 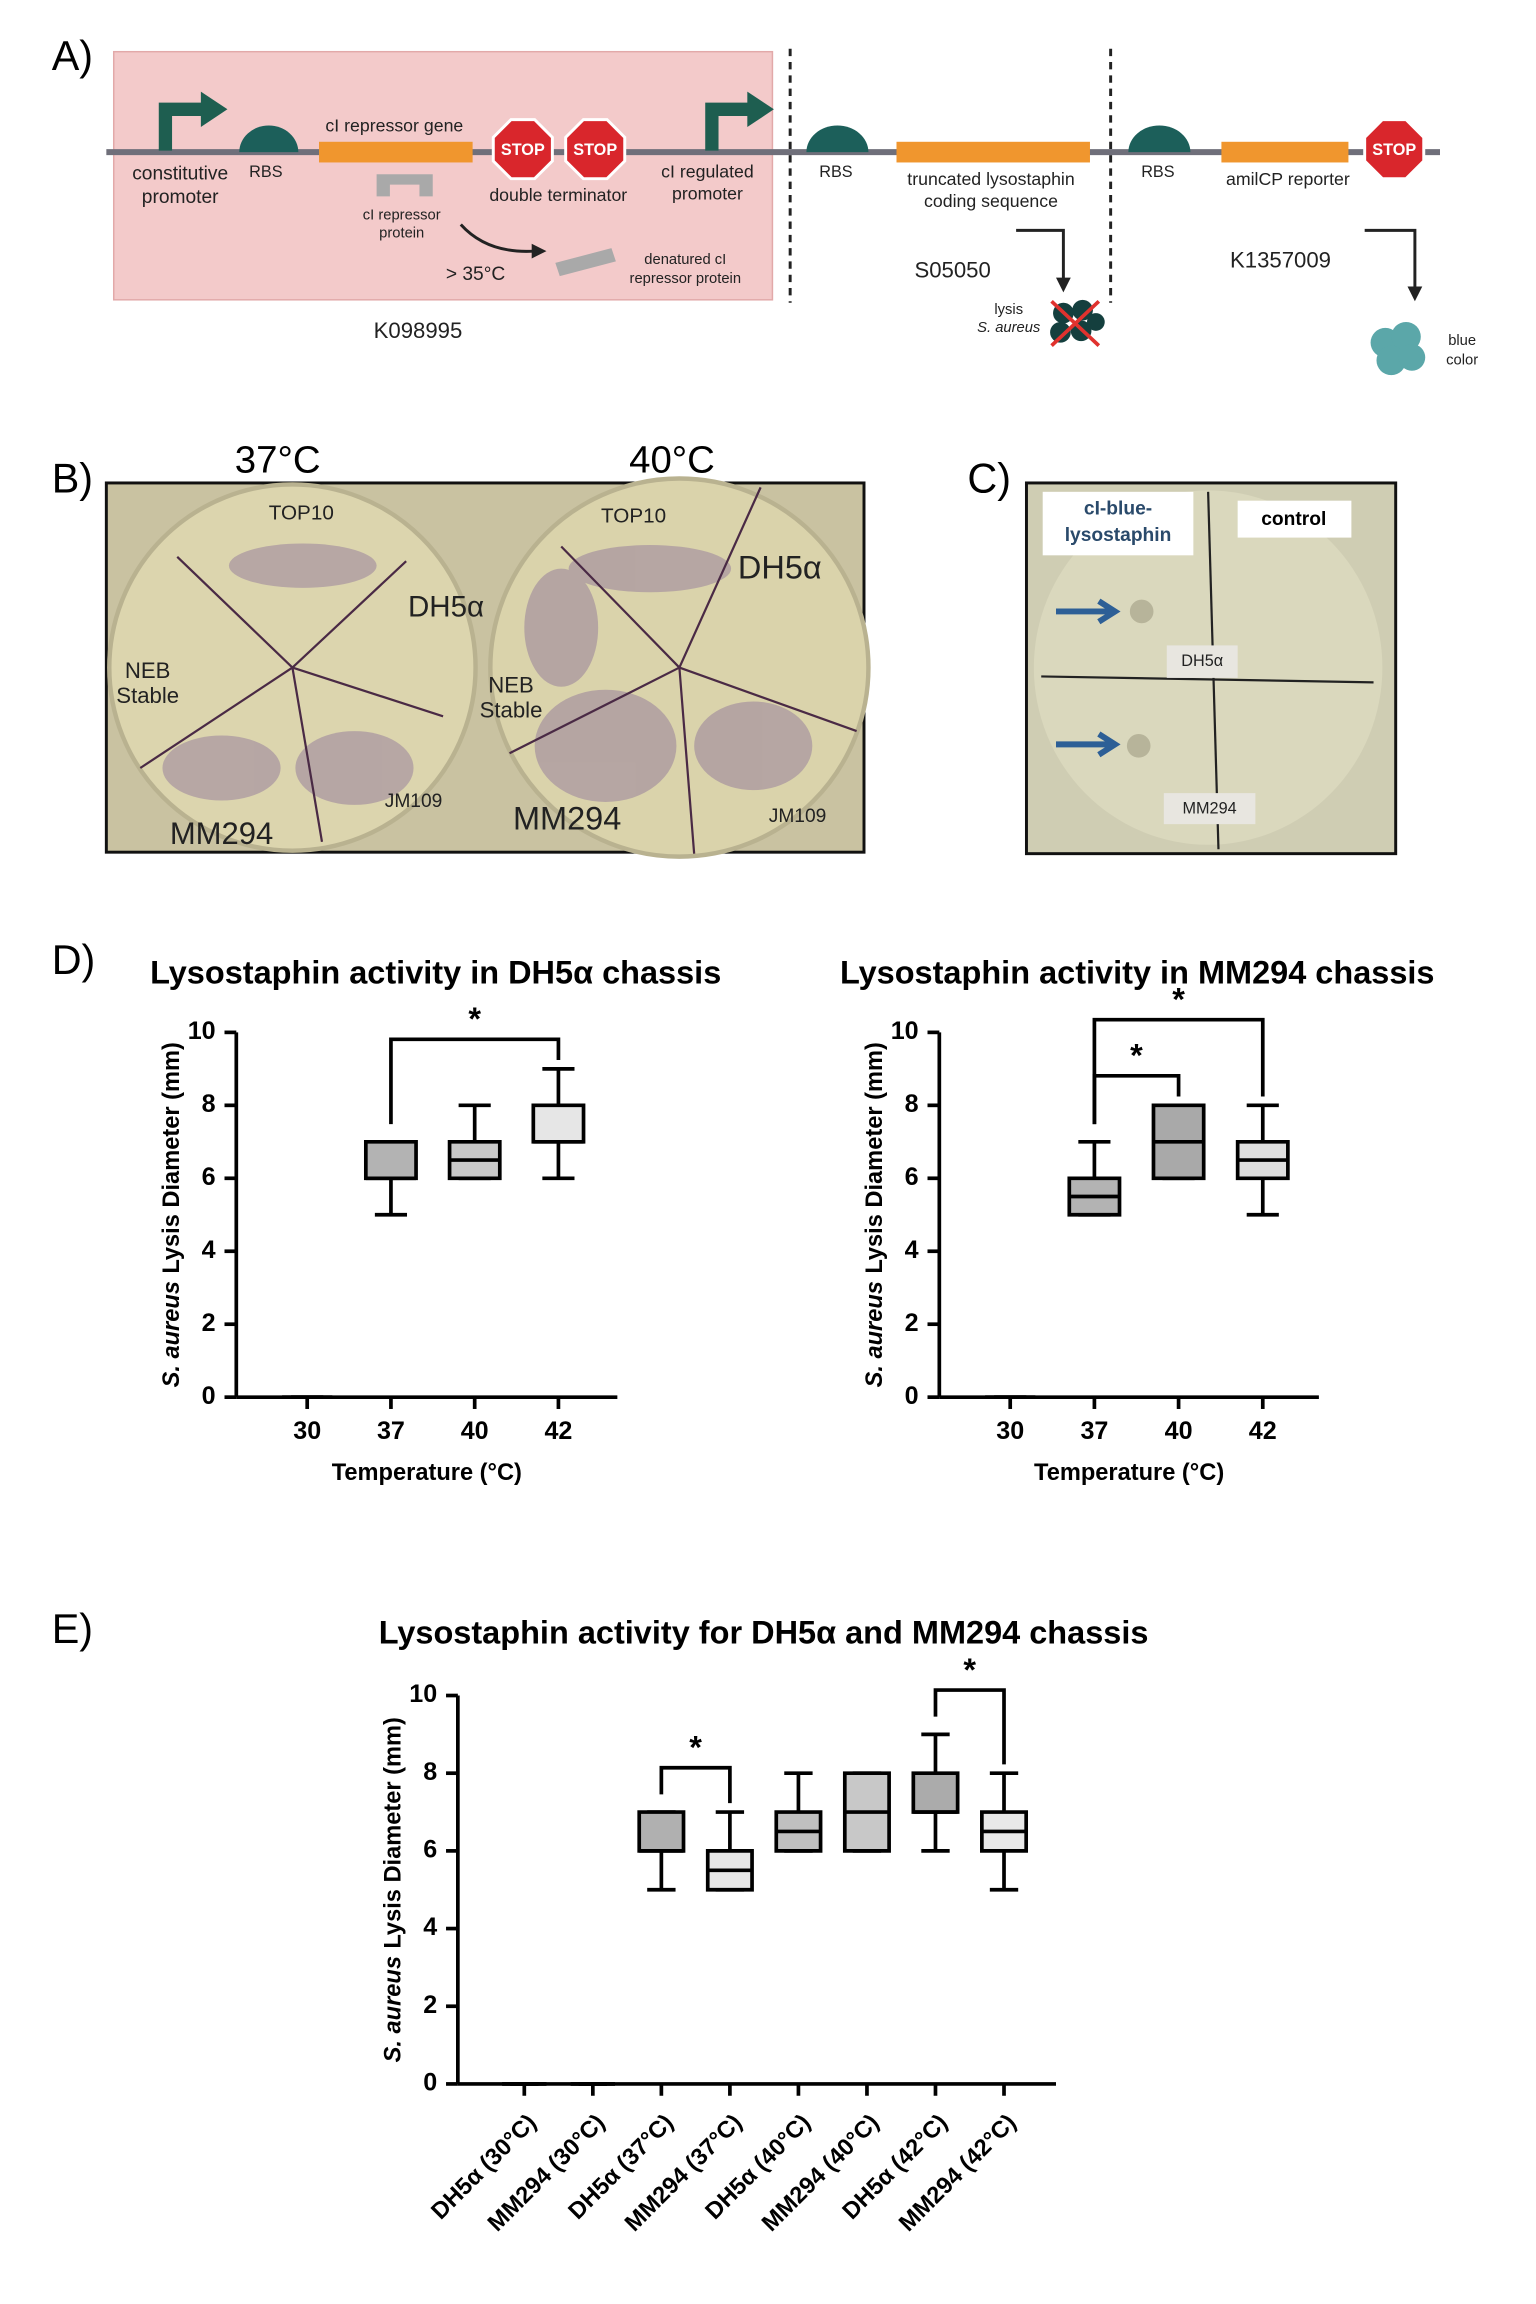 I want to click on plates-photo, so click(x=487, y=667).